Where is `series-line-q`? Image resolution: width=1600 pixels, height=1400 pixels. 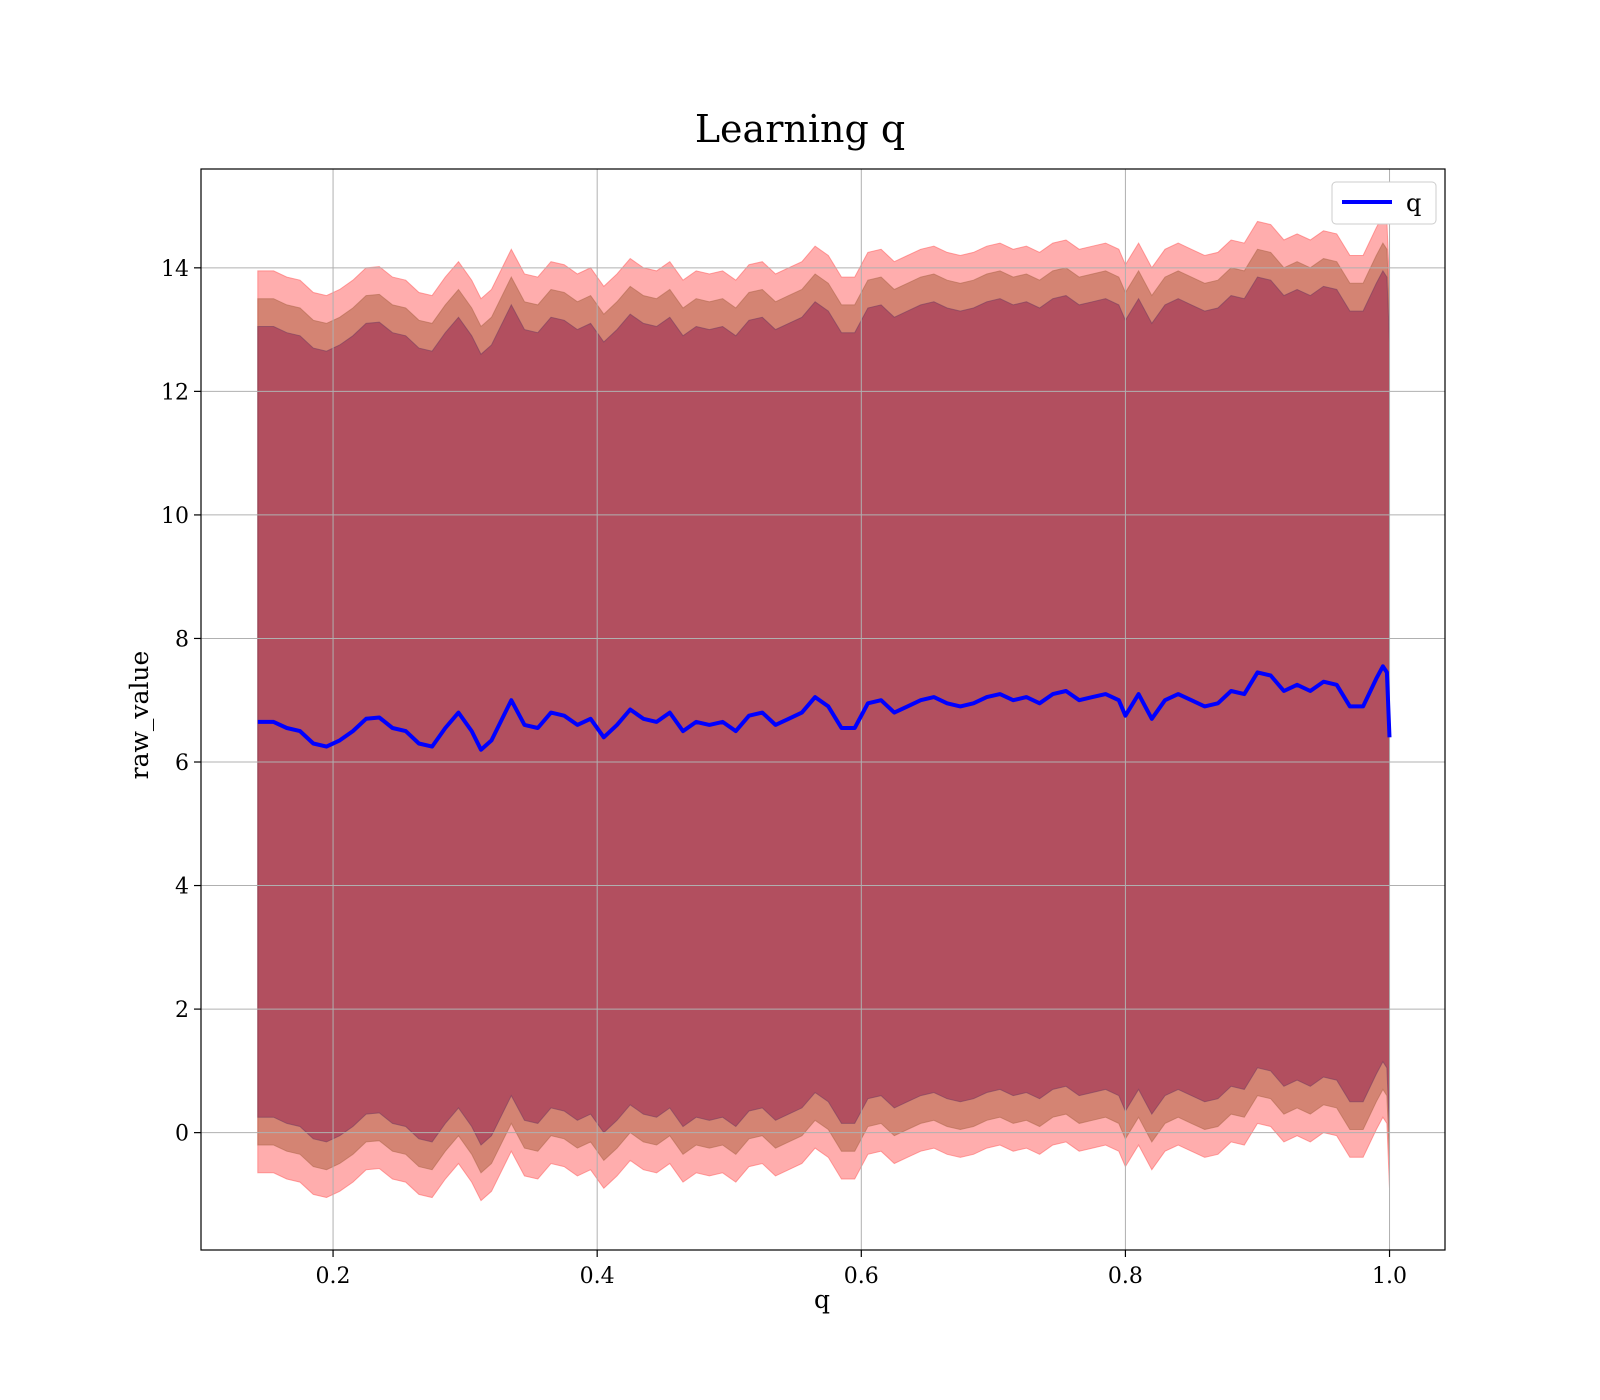
series-line-q is located at coordinates (824, 708).